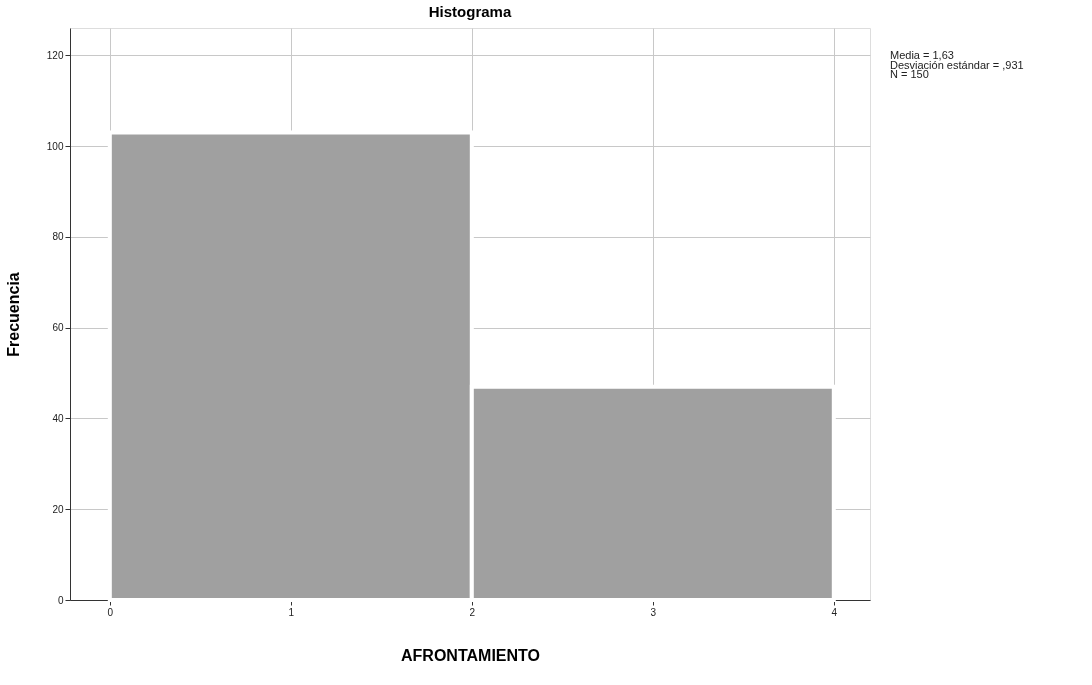 The height and width of the screenshot is (685, 1092). What do you see at coordinates (55, 55) in the screenshot?
I see `y-tick-label: 120` at bounding box center [55, 55].